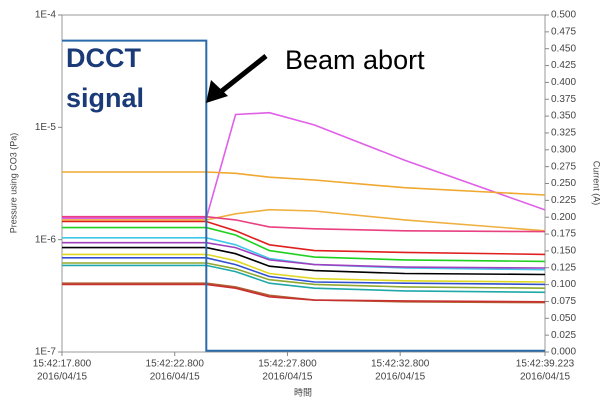  What do you see at coordinates (563, 15) in the screenshot?
I see `y2-tick-label: 0.500` at bounding box center [563, 15].